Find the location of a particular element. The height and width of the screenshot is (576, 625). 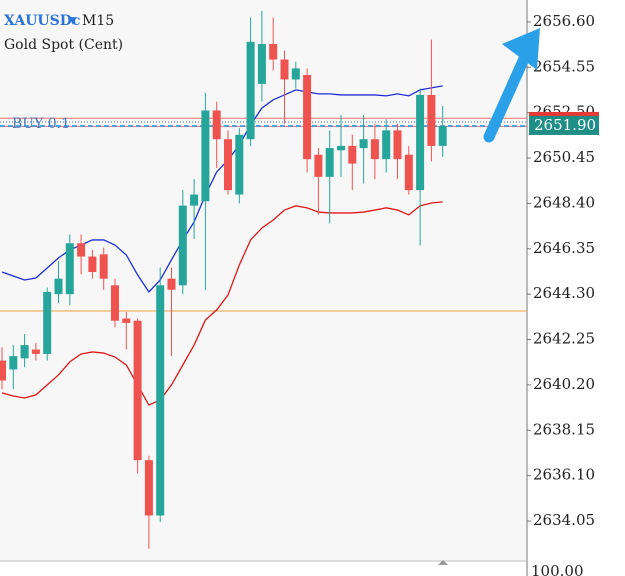

y-tick-label: 2644.30 is located at coordinates (564, 293).